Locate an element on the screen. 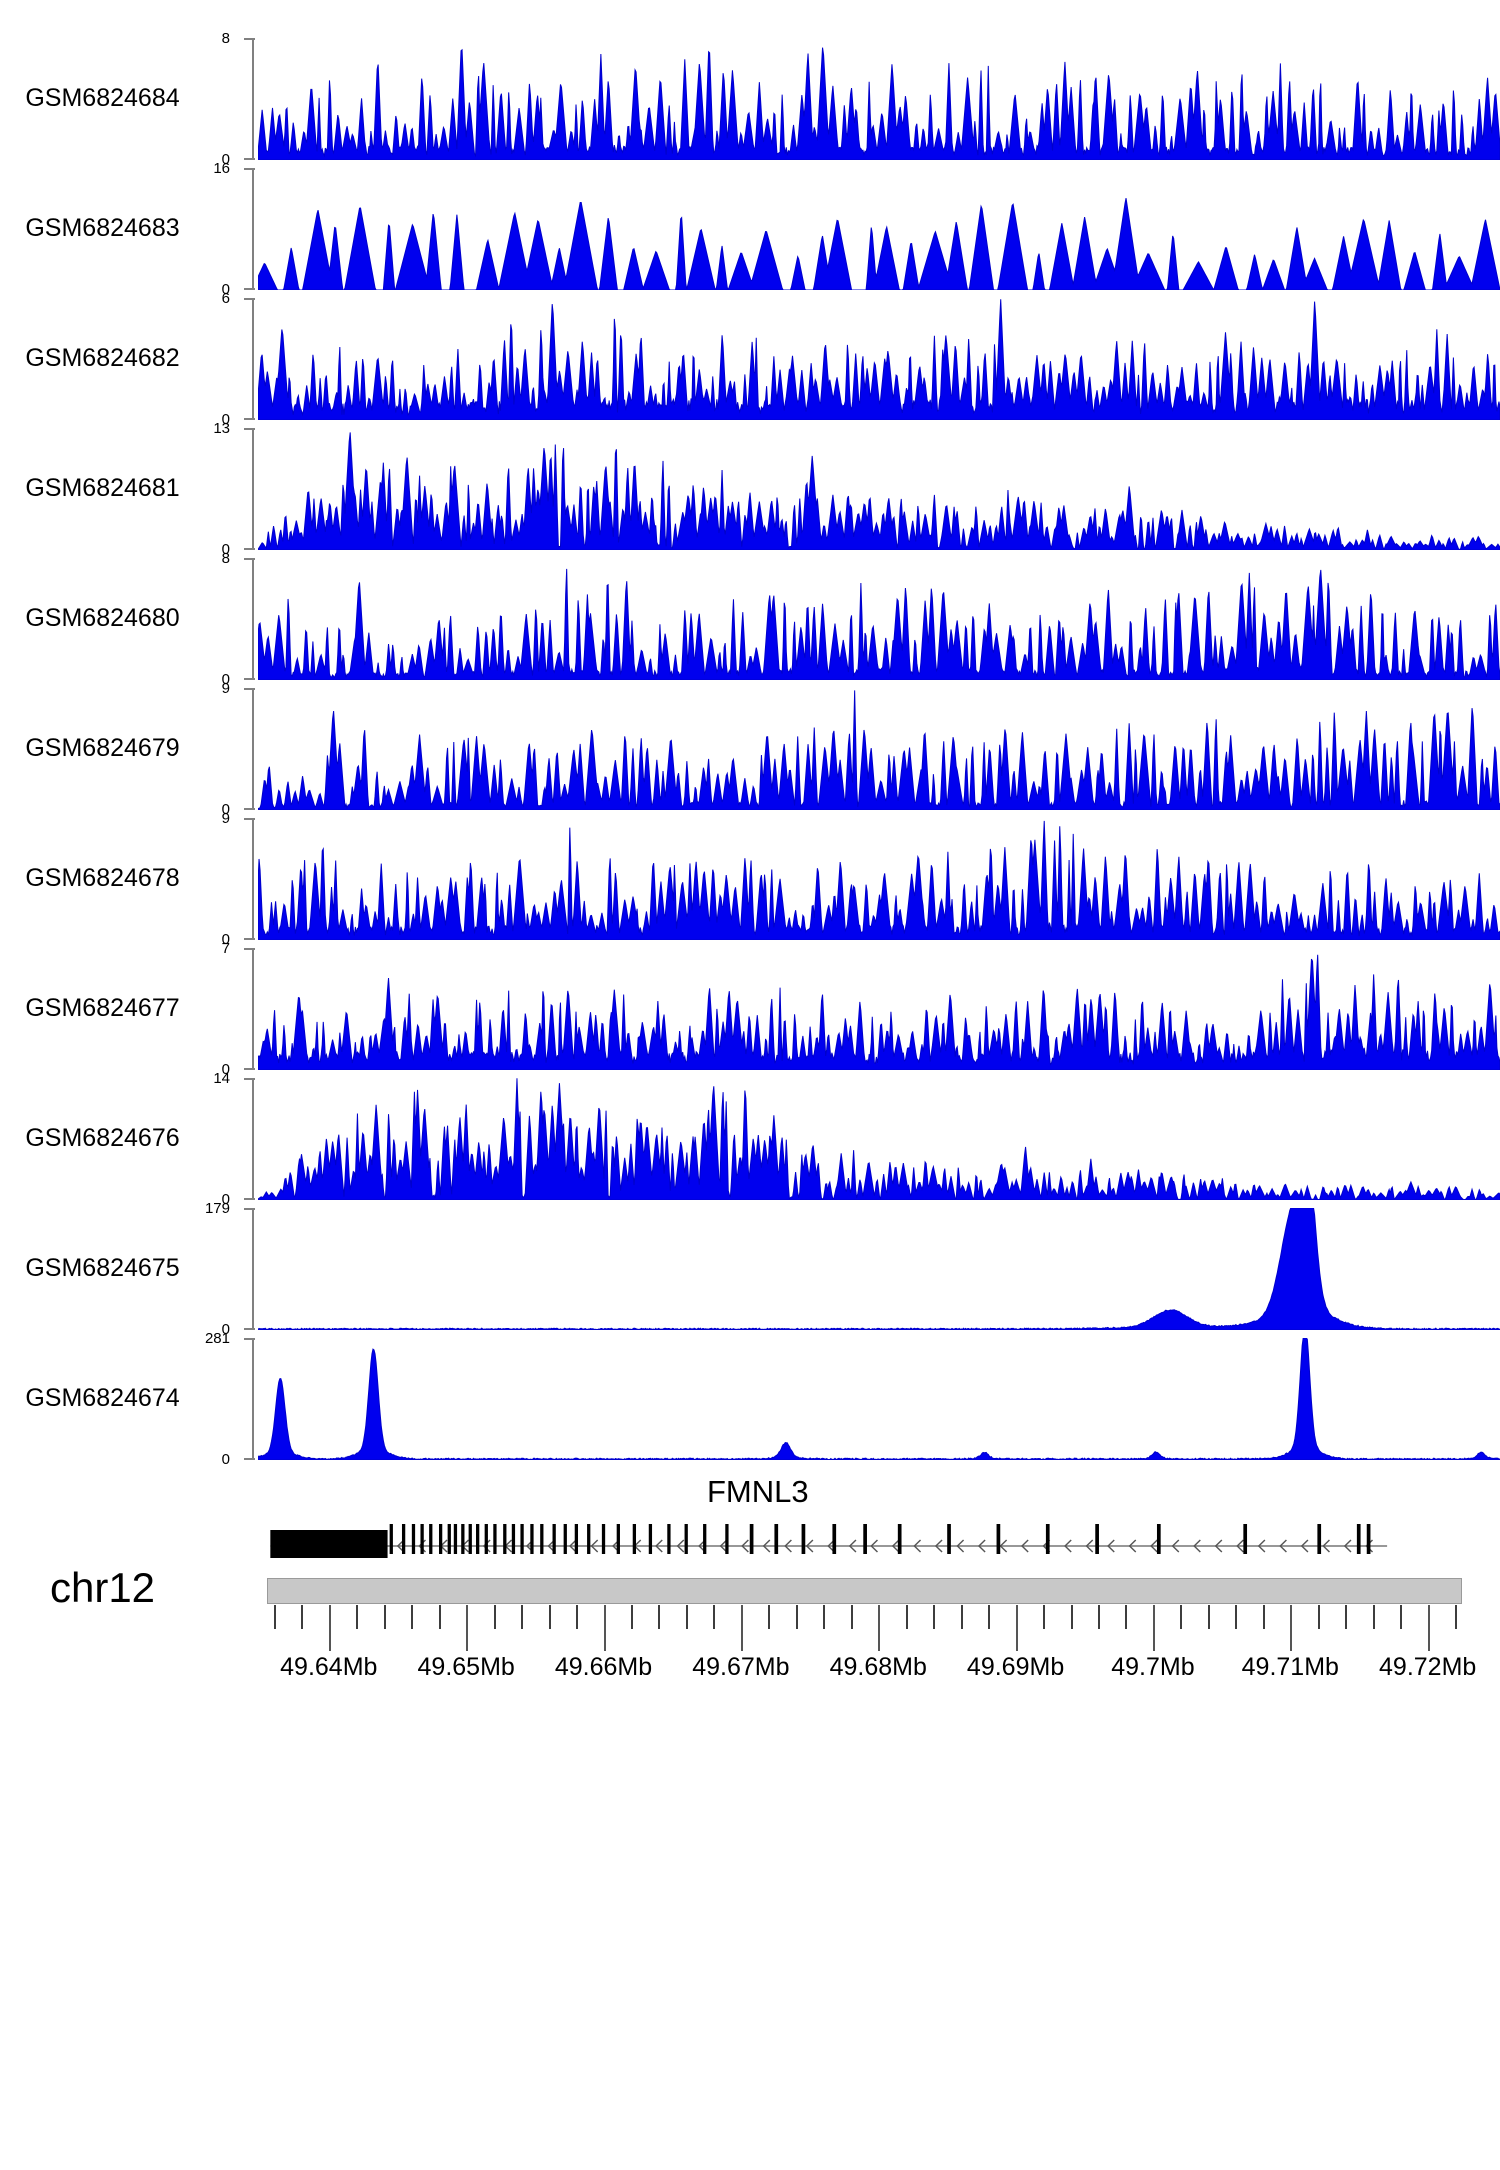 Image resolution: width=1500 pixels, height=2170 pixels. coverage-track: GSM6824684 8 0 is located at coordinates (750, 99).